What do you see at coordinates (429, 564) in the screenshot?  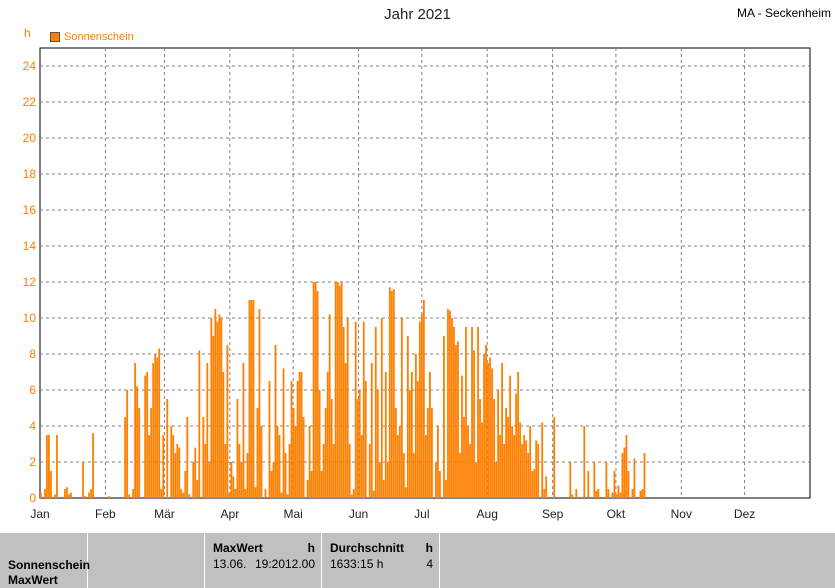 I see `durchschnitt-value-2: 4` at bounding box center [429, 564].